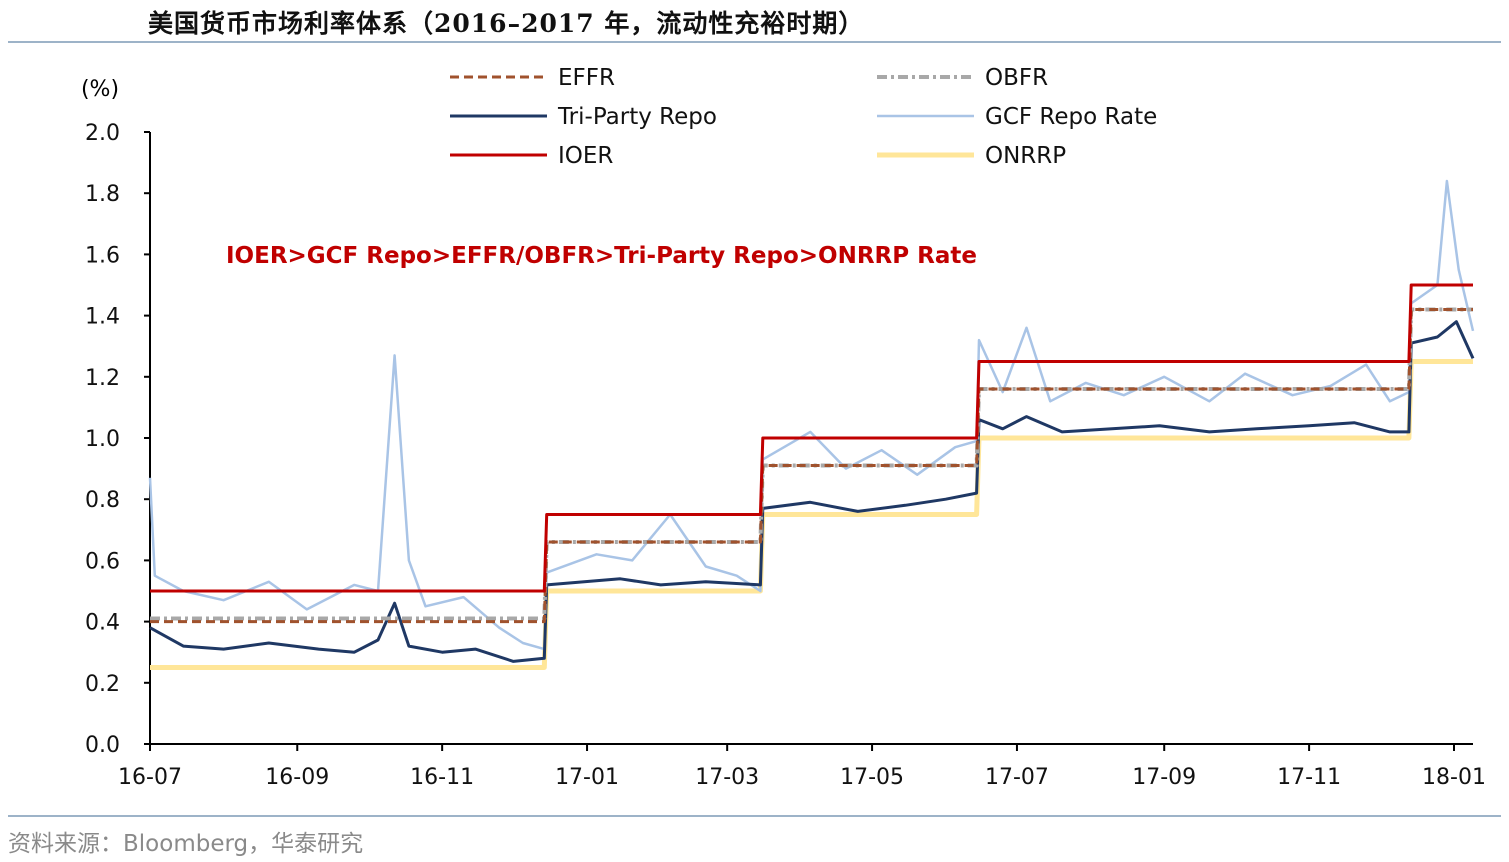  What do you see at coordinates (102, 684) in the screenshot?
I see `y-tick-label: 0.2` at bounding box center [102, 684].